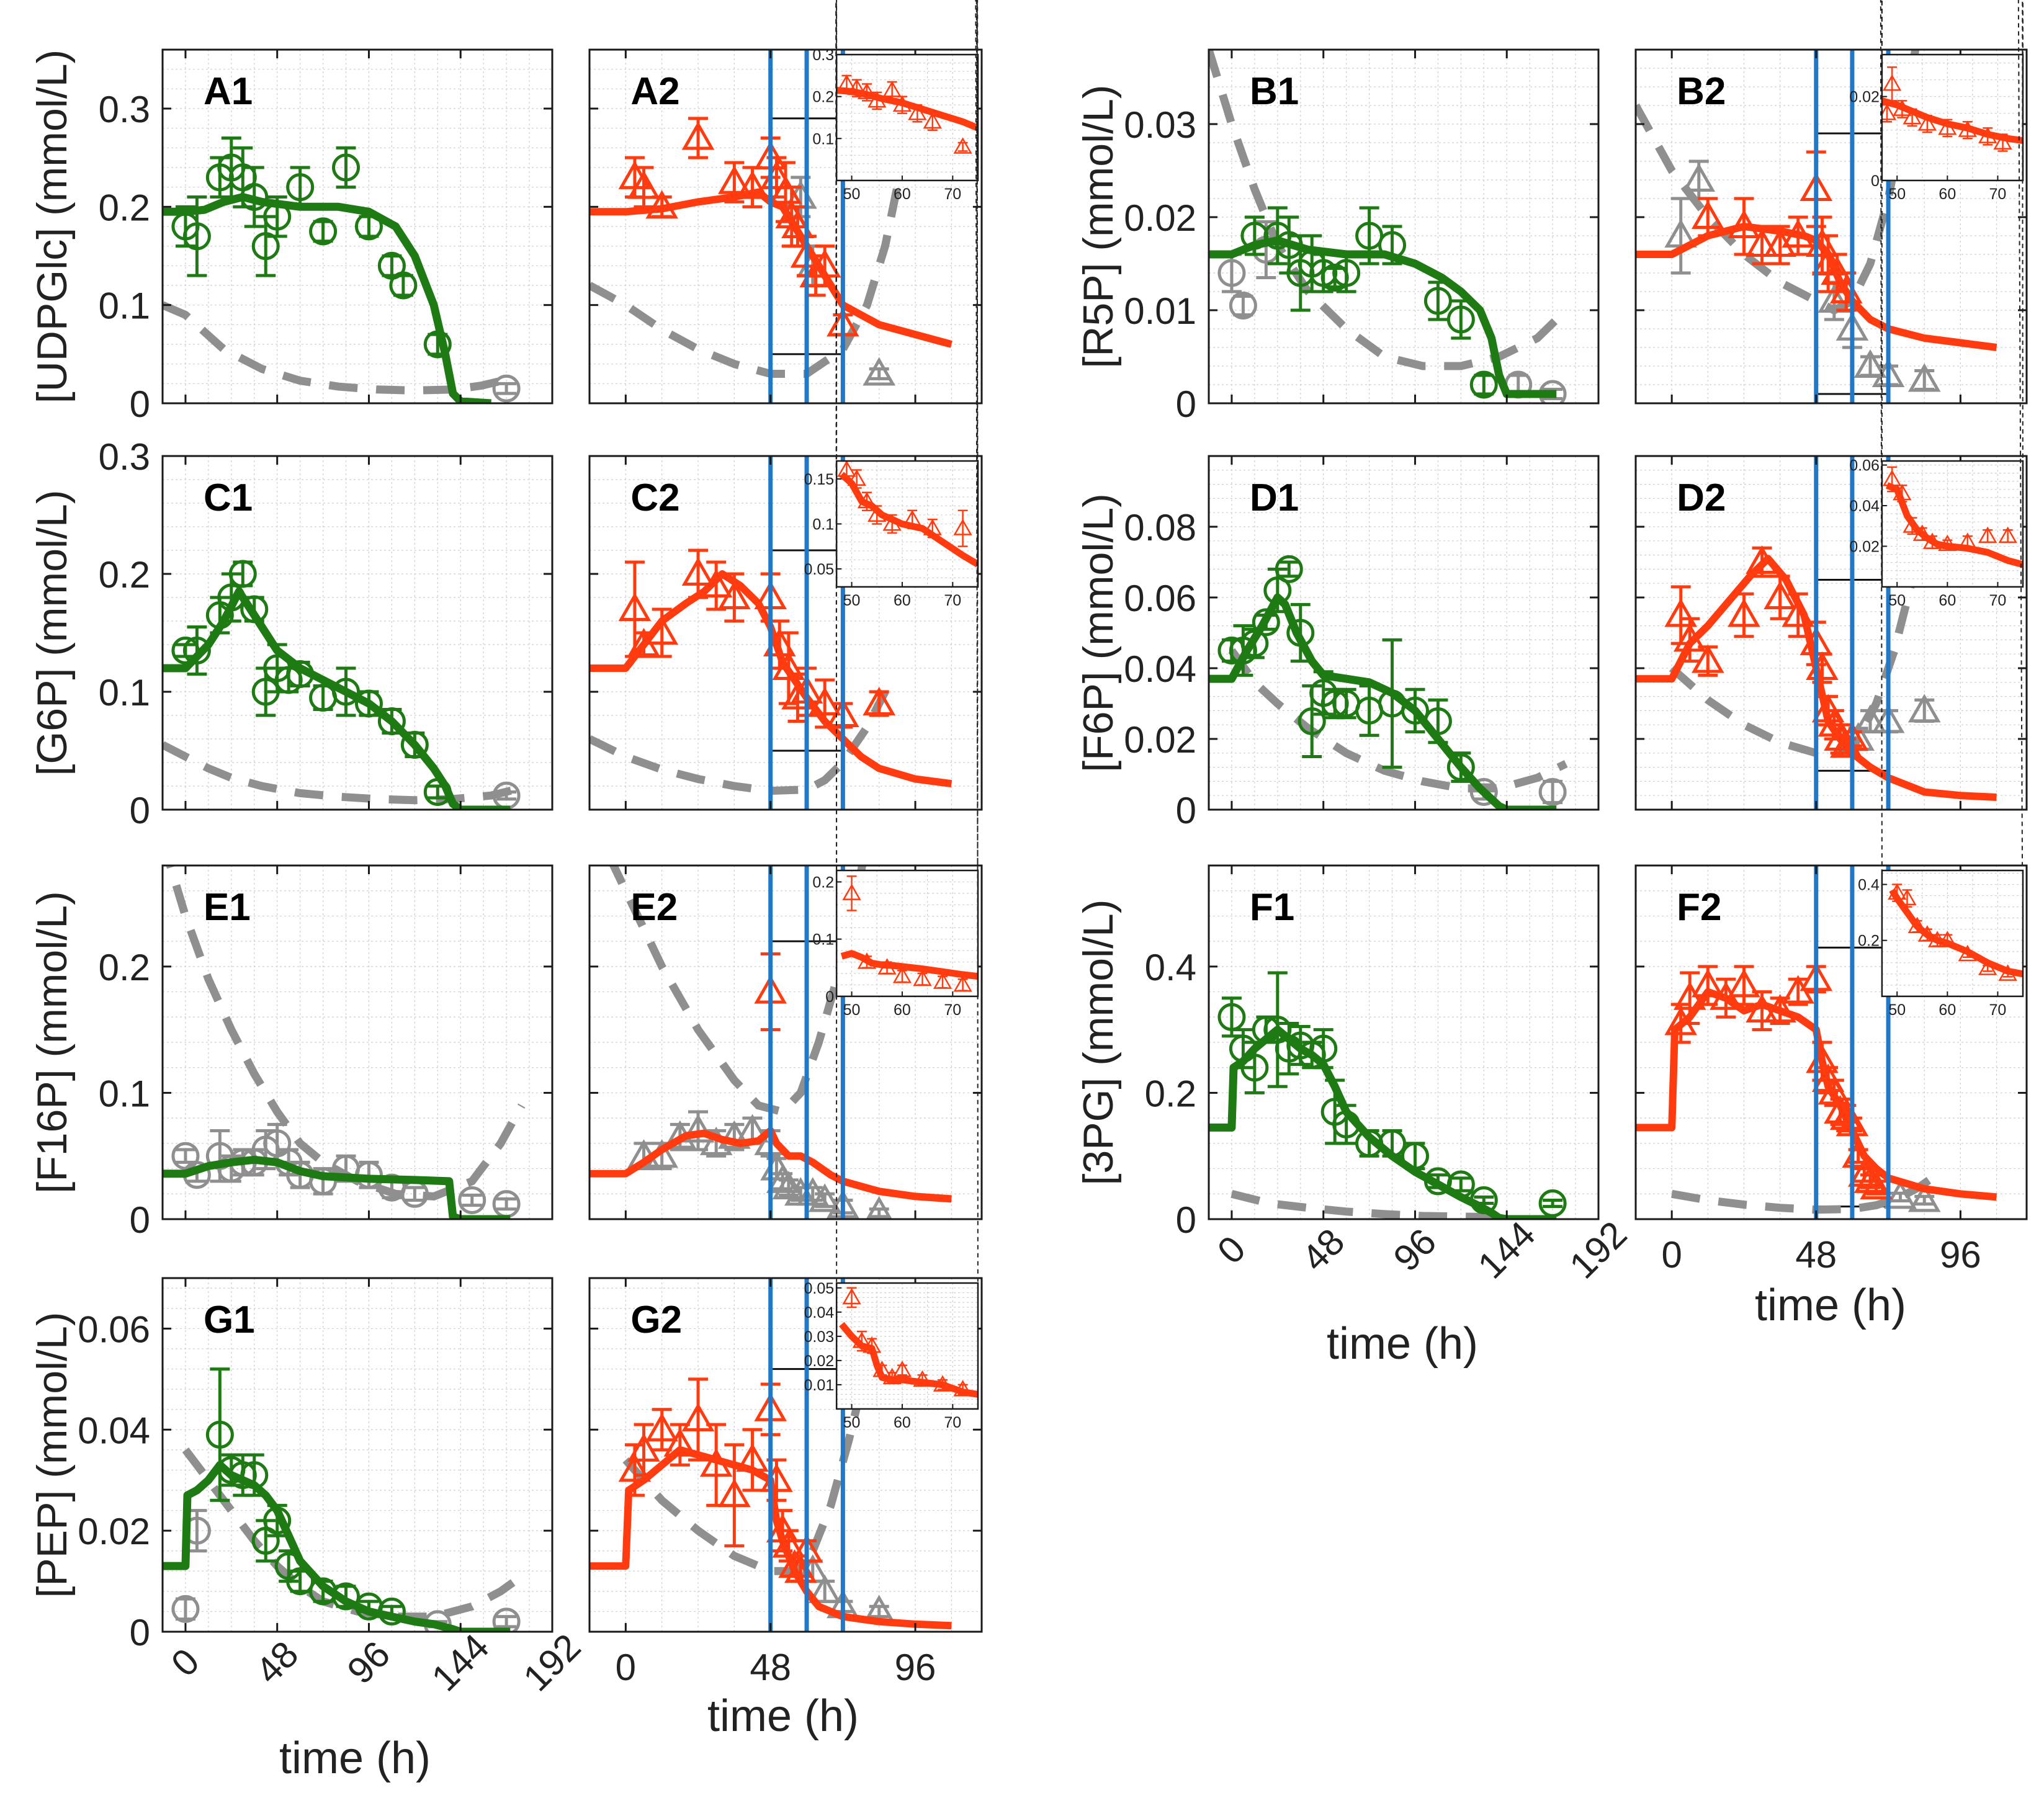  I want to click on y-tick-label: 0.06, so click(1160, 598).